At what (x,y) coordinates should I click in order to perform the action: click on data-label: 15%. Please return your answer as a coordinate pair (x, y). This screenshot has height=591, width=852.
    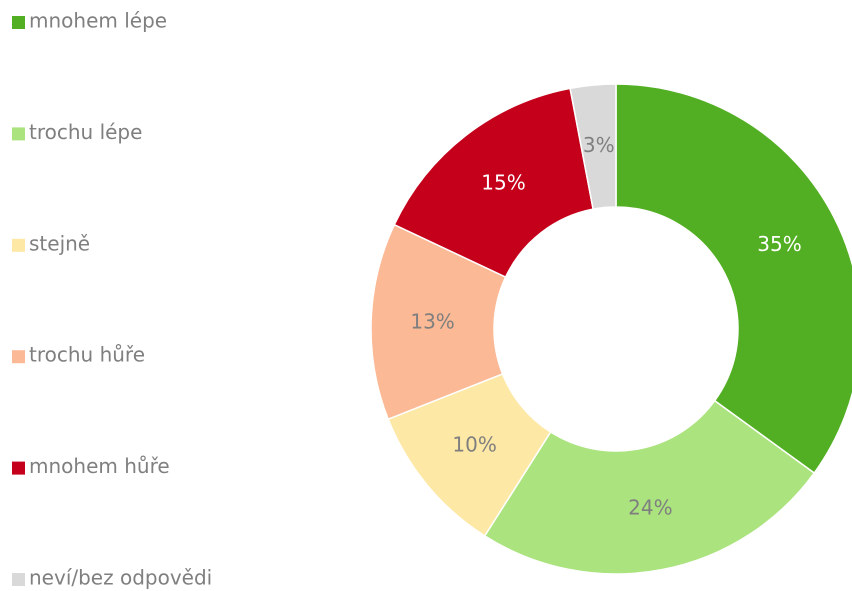
    Looking at the image, I should click on (503, 183).